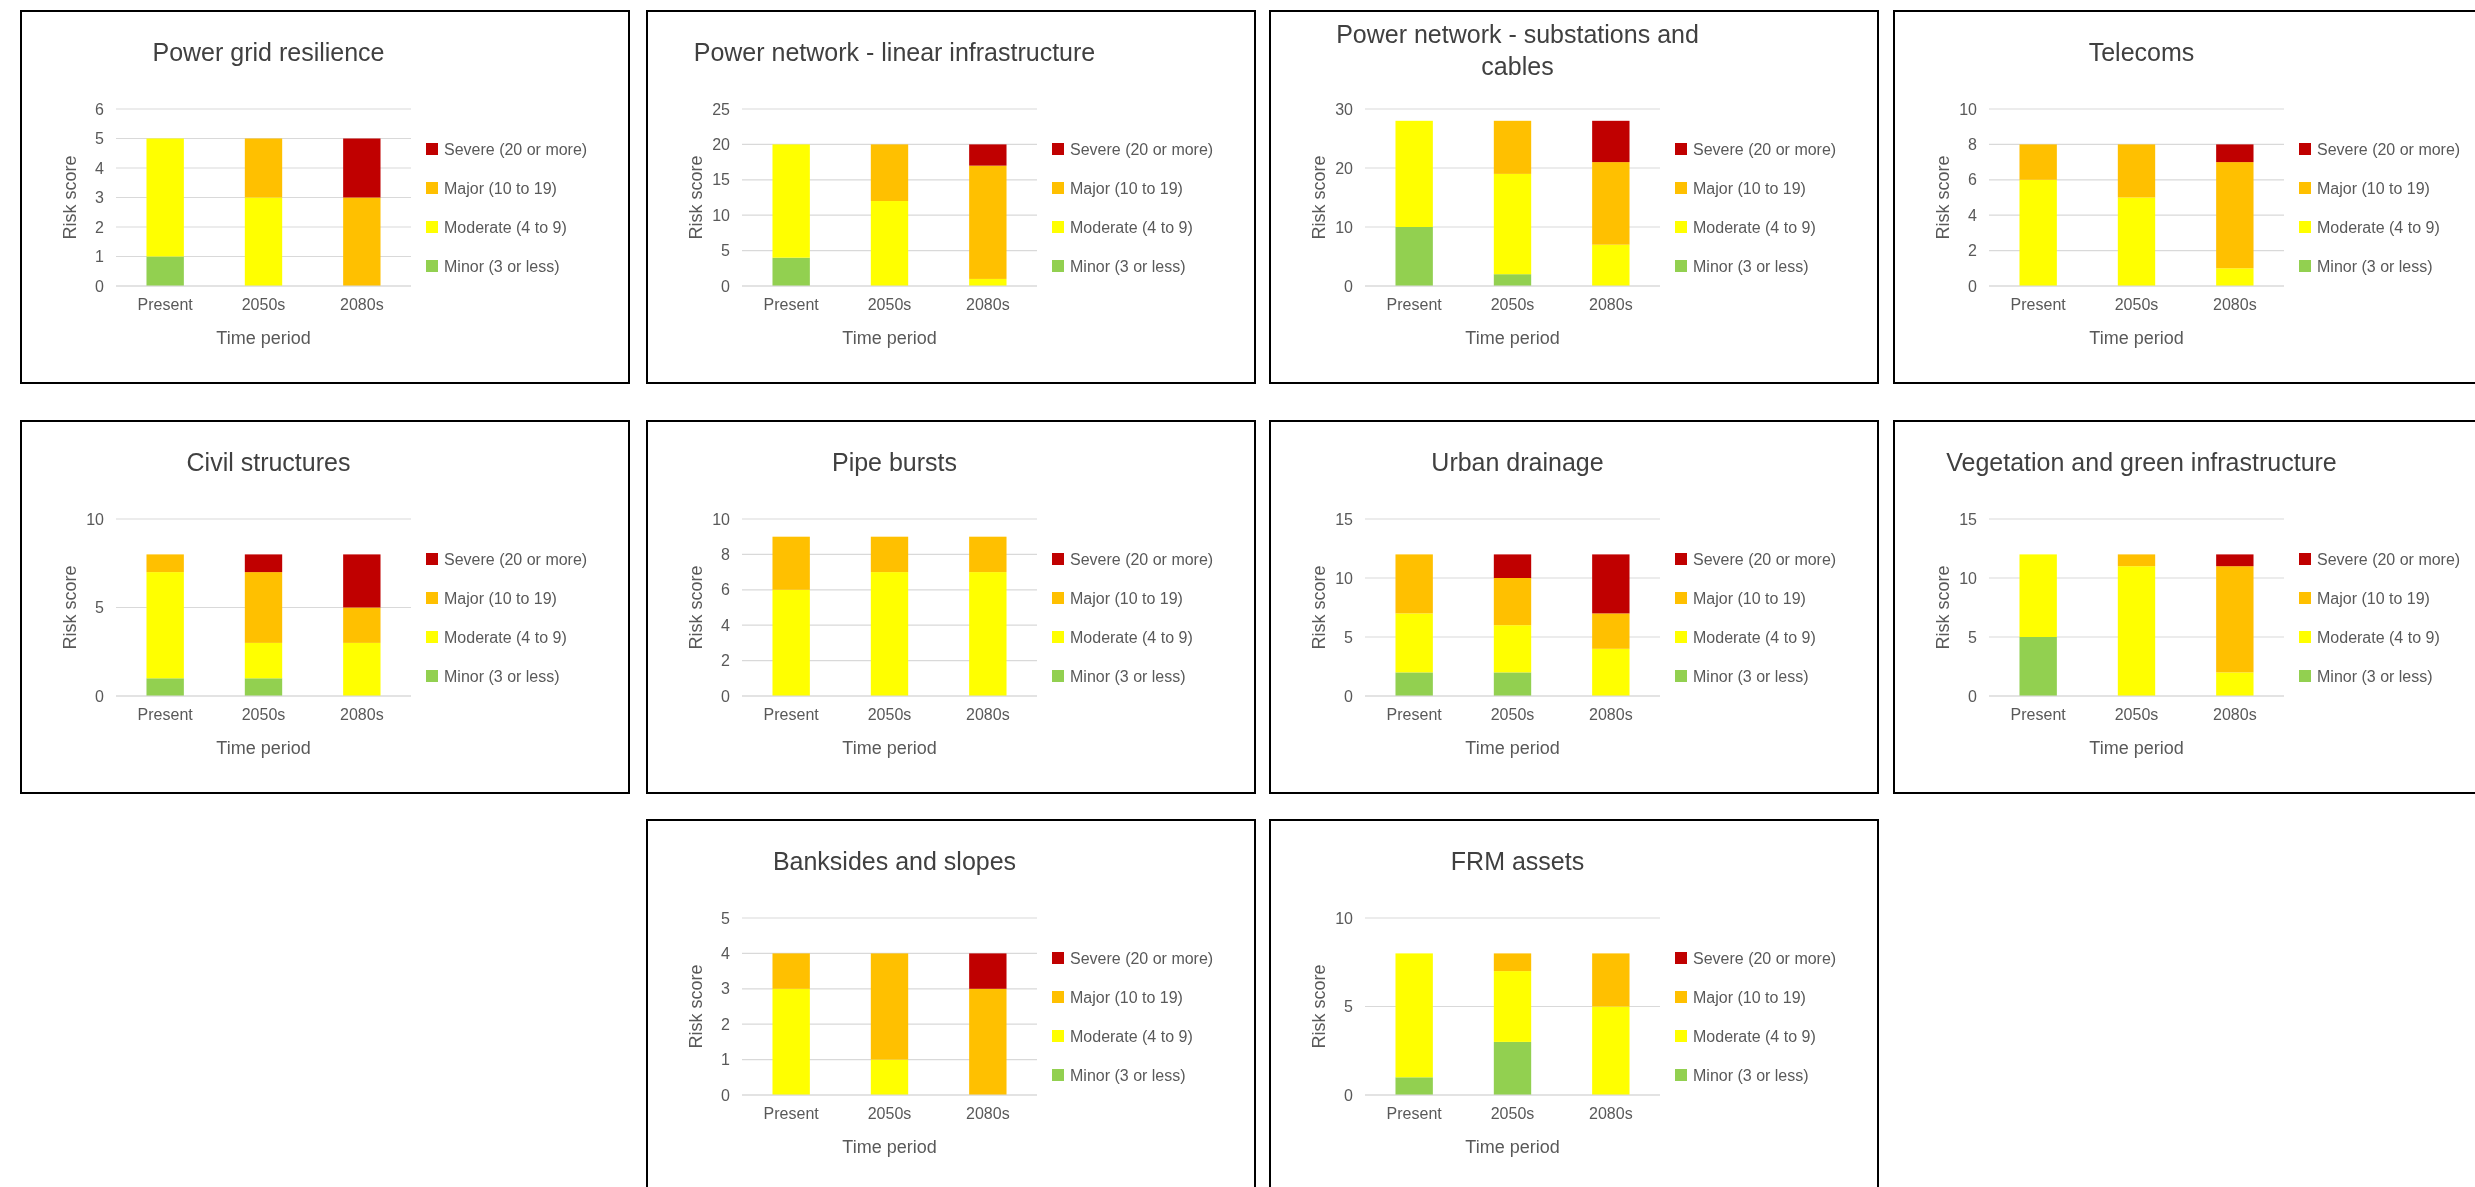 This screenshot has width=2475, height=1187. I want to click on chart-title: Urban drainage, so click(1517, 462).